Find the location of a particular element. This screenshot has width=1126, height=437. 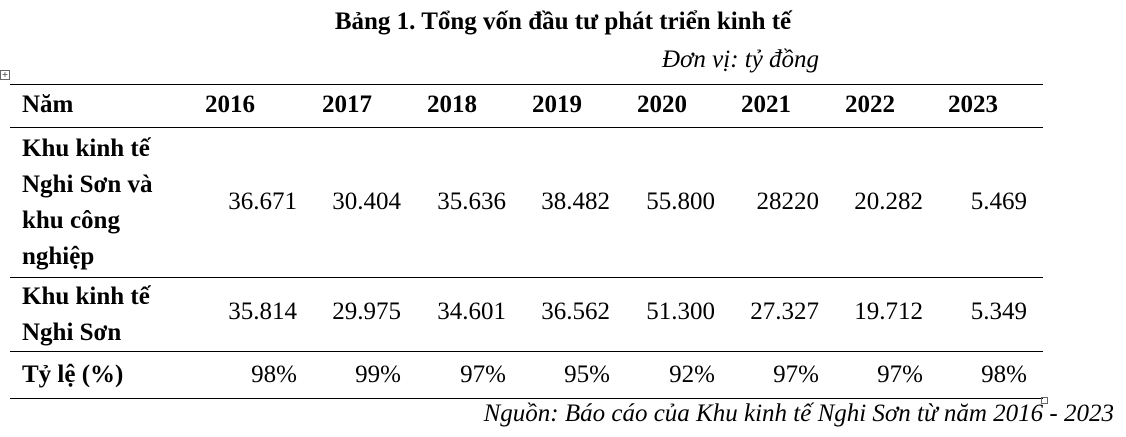

table-cell: 95% is located at coordinates (587, 374).